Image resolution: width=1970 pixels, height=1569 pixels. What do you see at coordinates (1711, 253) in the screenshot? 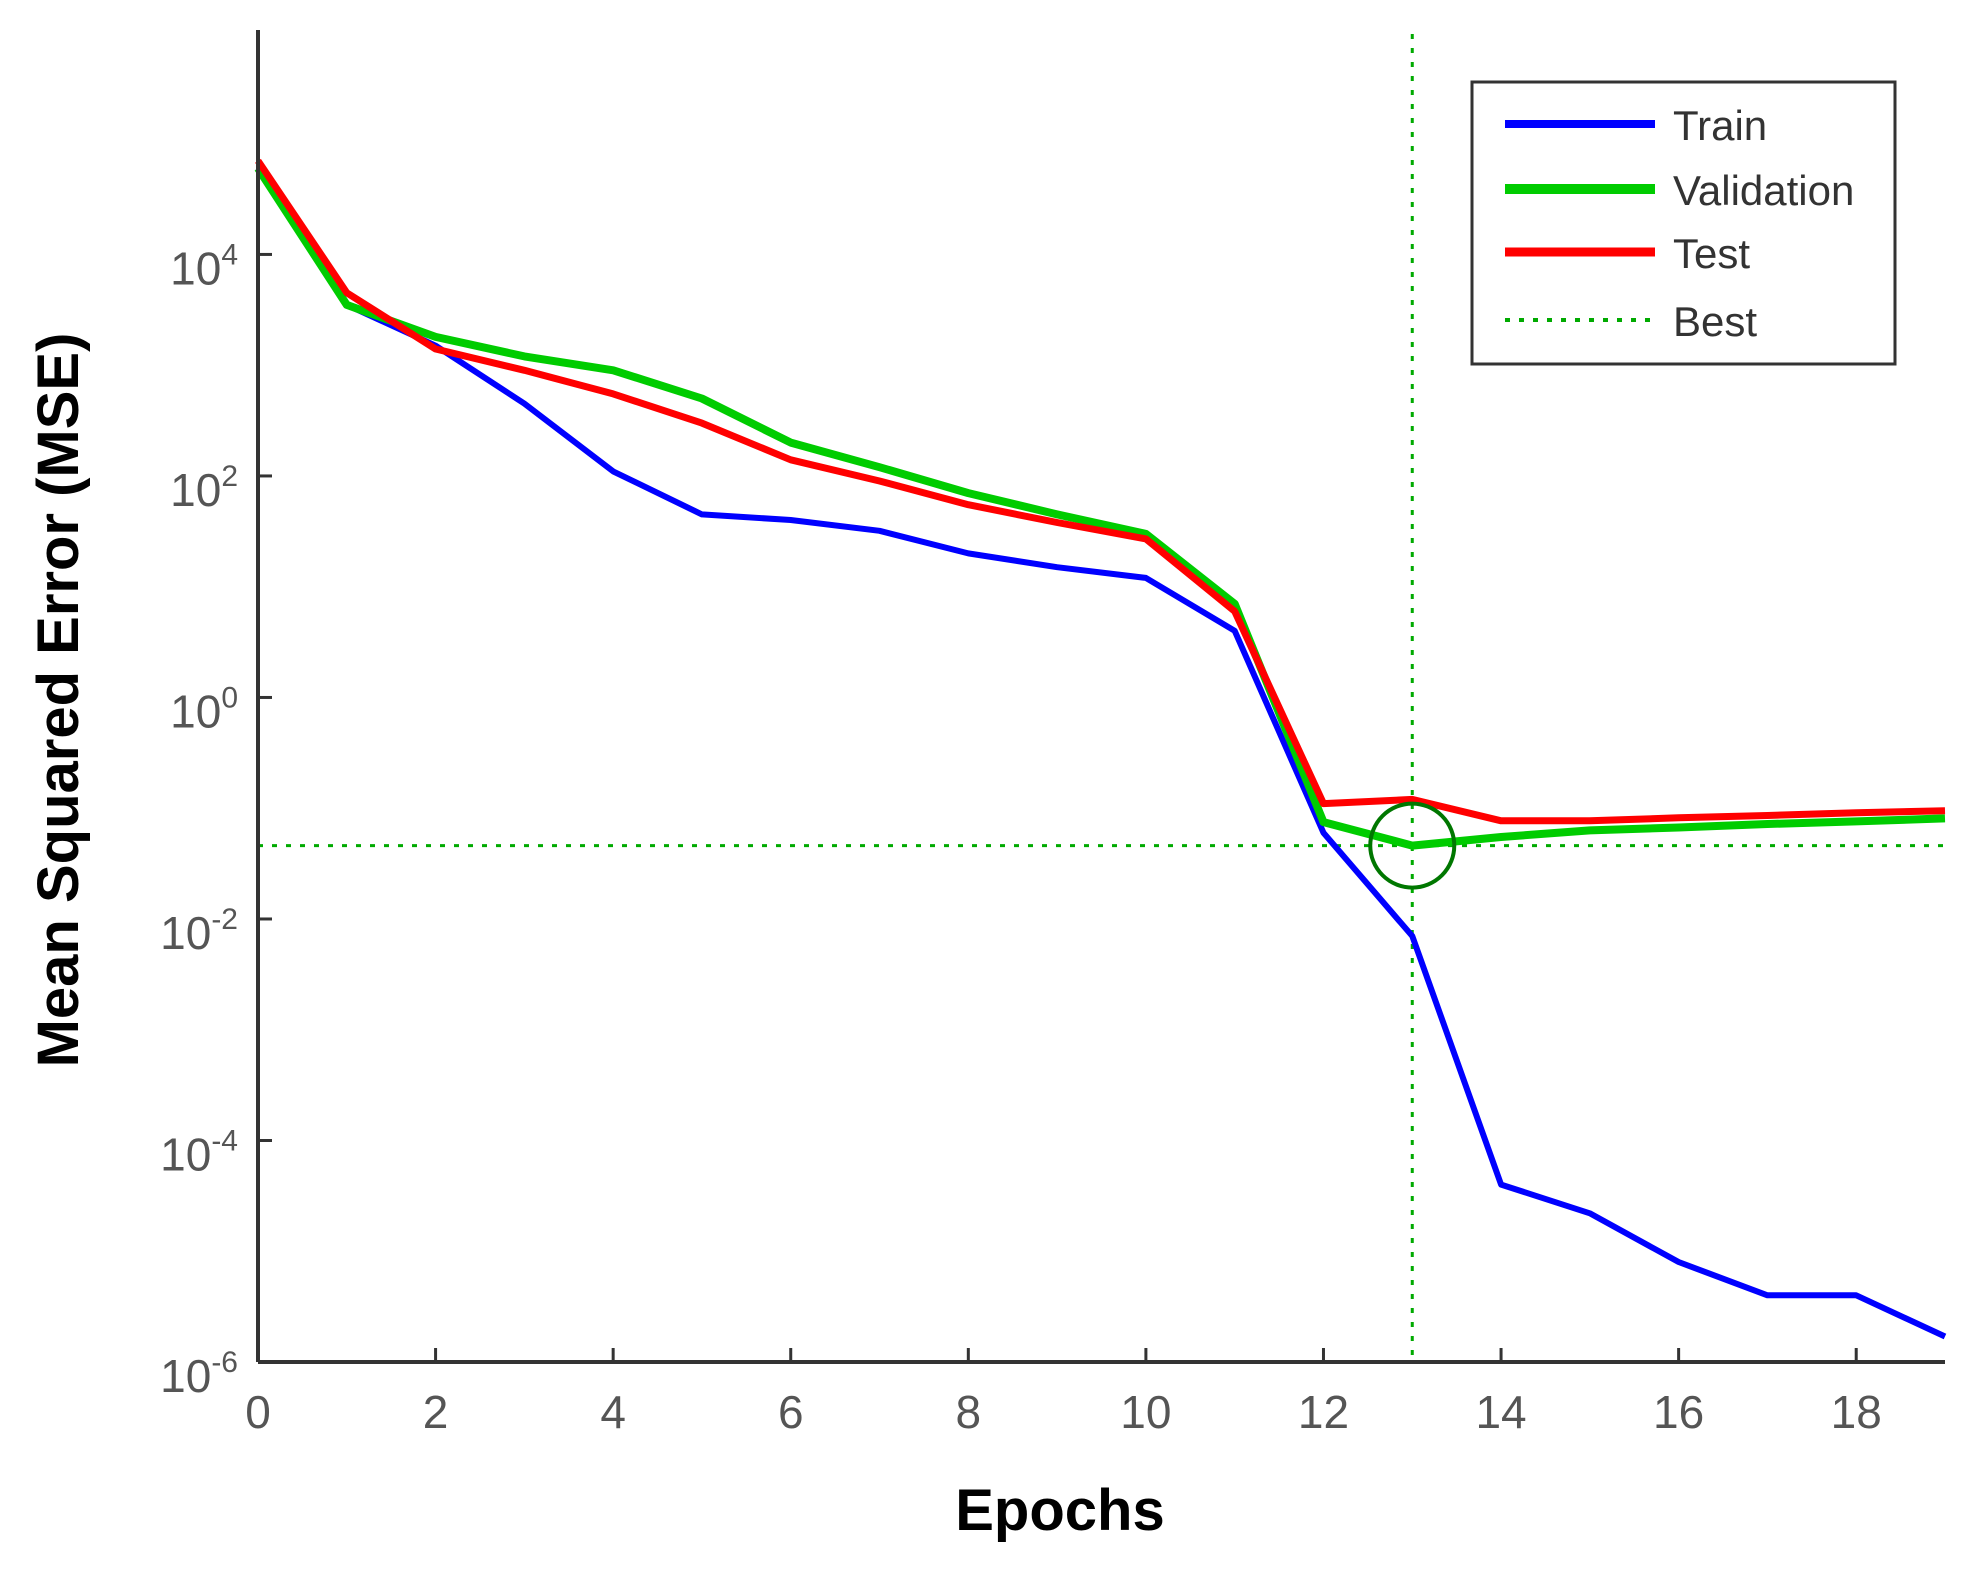
I see `legend-test-label: Test` at bounding box center [1711, 253].